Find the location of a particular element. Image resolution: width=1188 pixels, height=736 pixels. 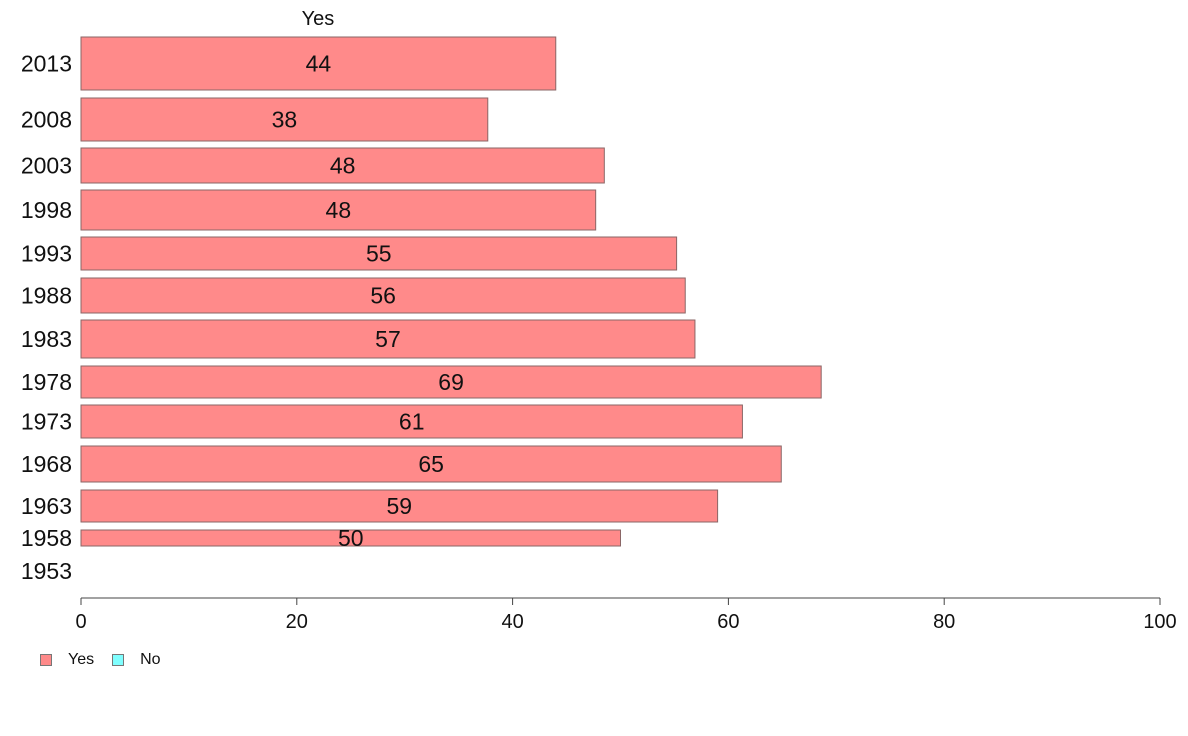

value-label-1983: 57 is located at coordinates (388, 339).